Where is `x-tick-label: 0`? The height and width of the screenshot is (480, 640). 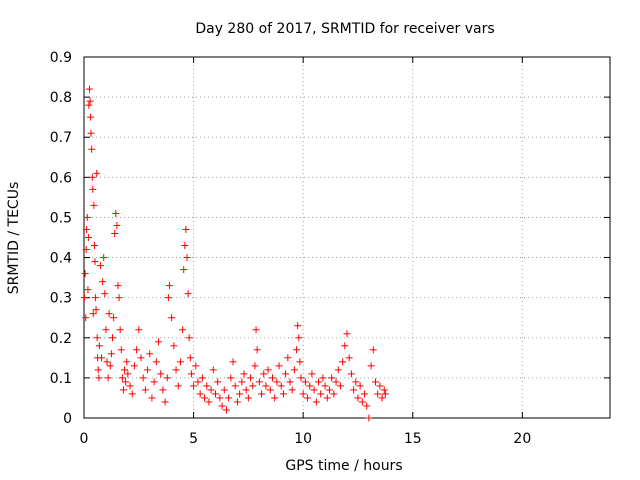
x-tick-label: 0 is located at coordinates (84, 439).